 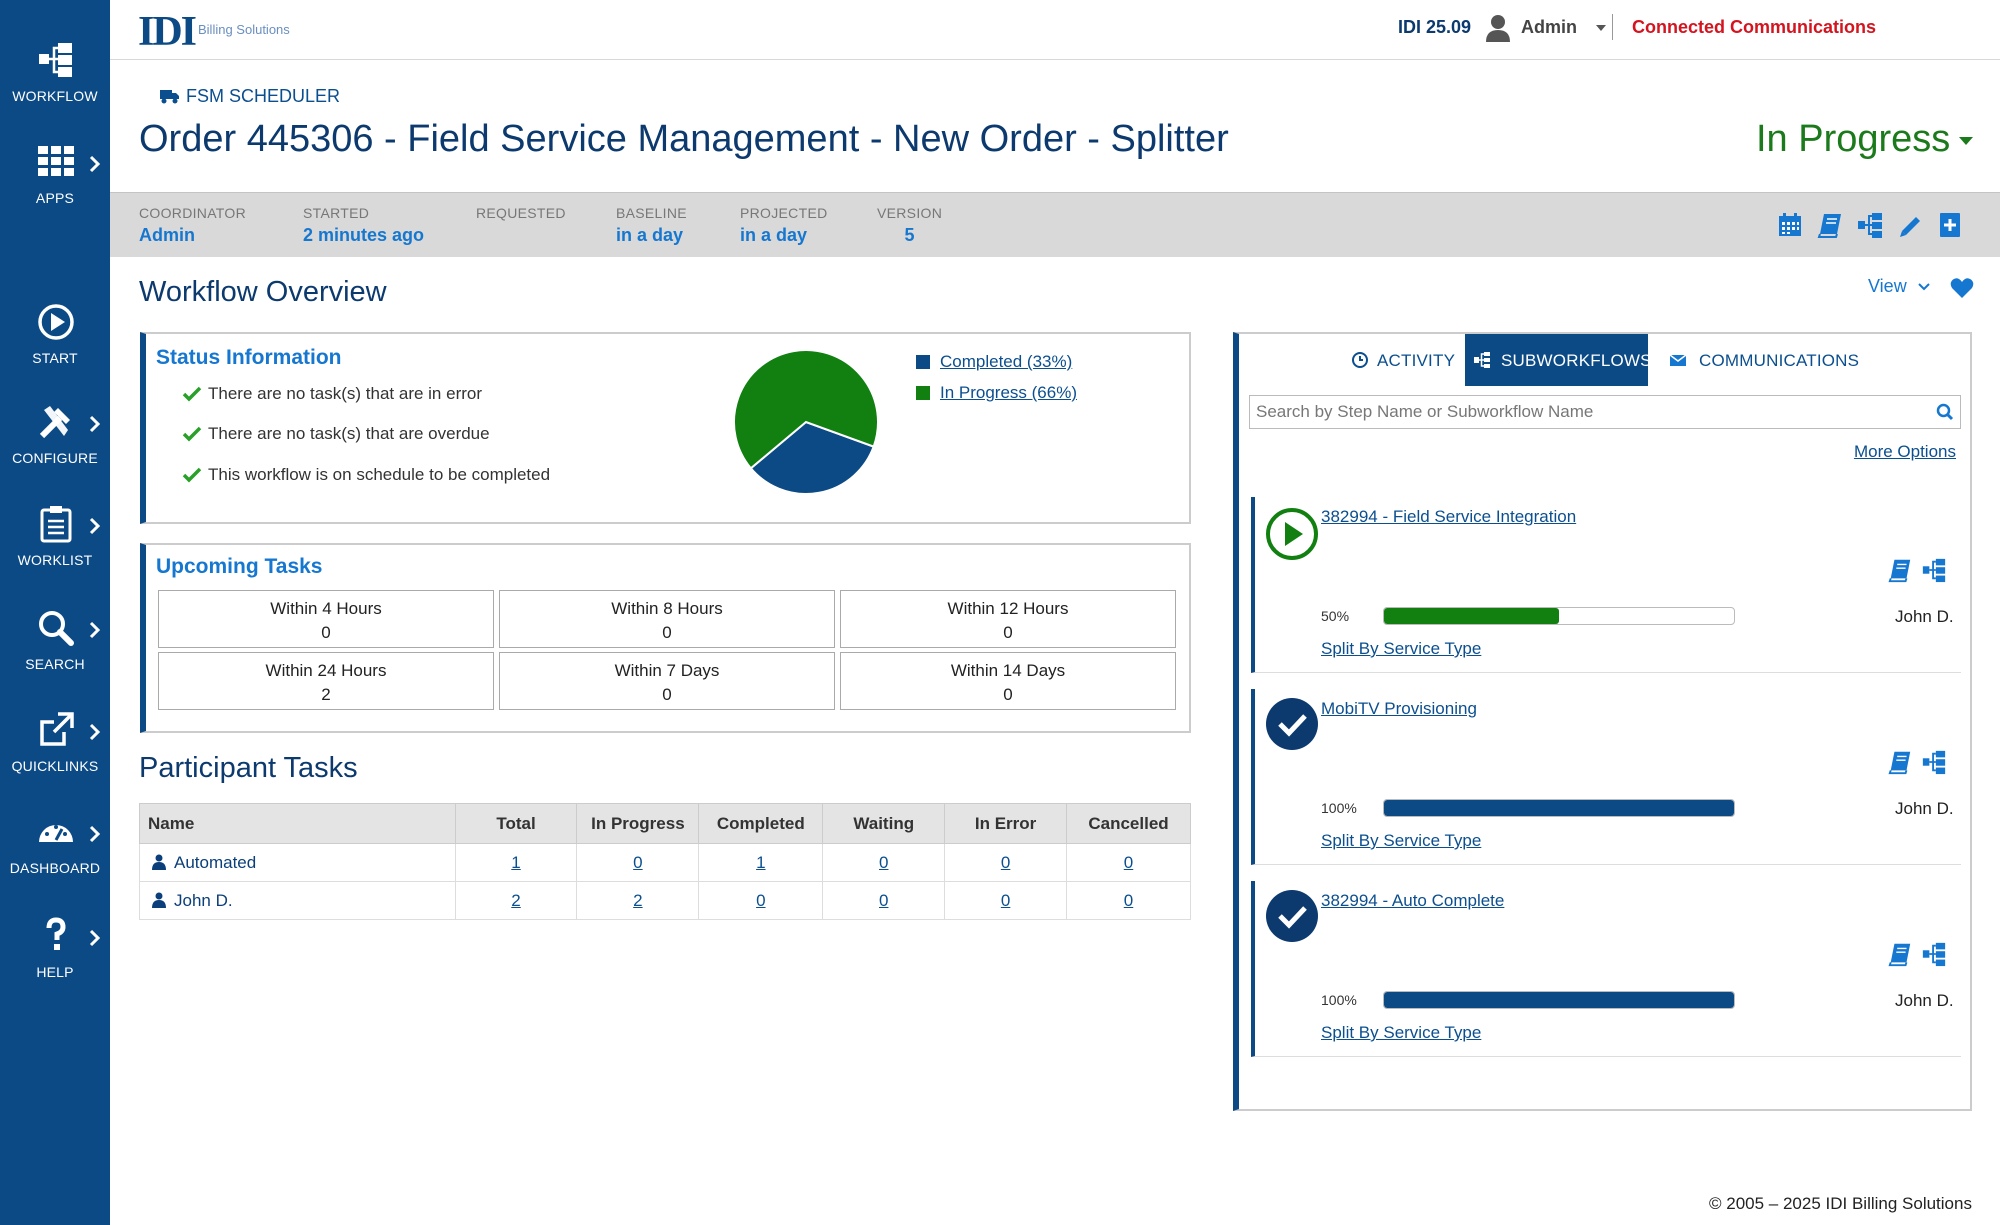 I want to click on progress-pie-chart, so click(x=806, y=422).